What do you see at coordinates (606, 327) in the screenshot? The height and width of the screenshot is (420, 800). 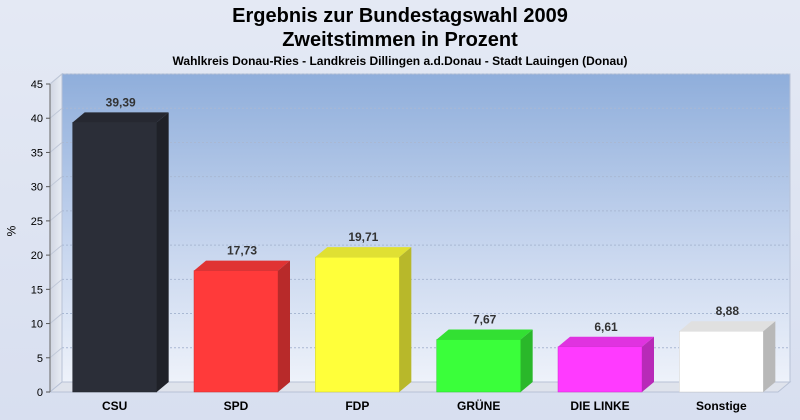 I see `bar-value-label: 6,61` at bounding box center [606, 327].